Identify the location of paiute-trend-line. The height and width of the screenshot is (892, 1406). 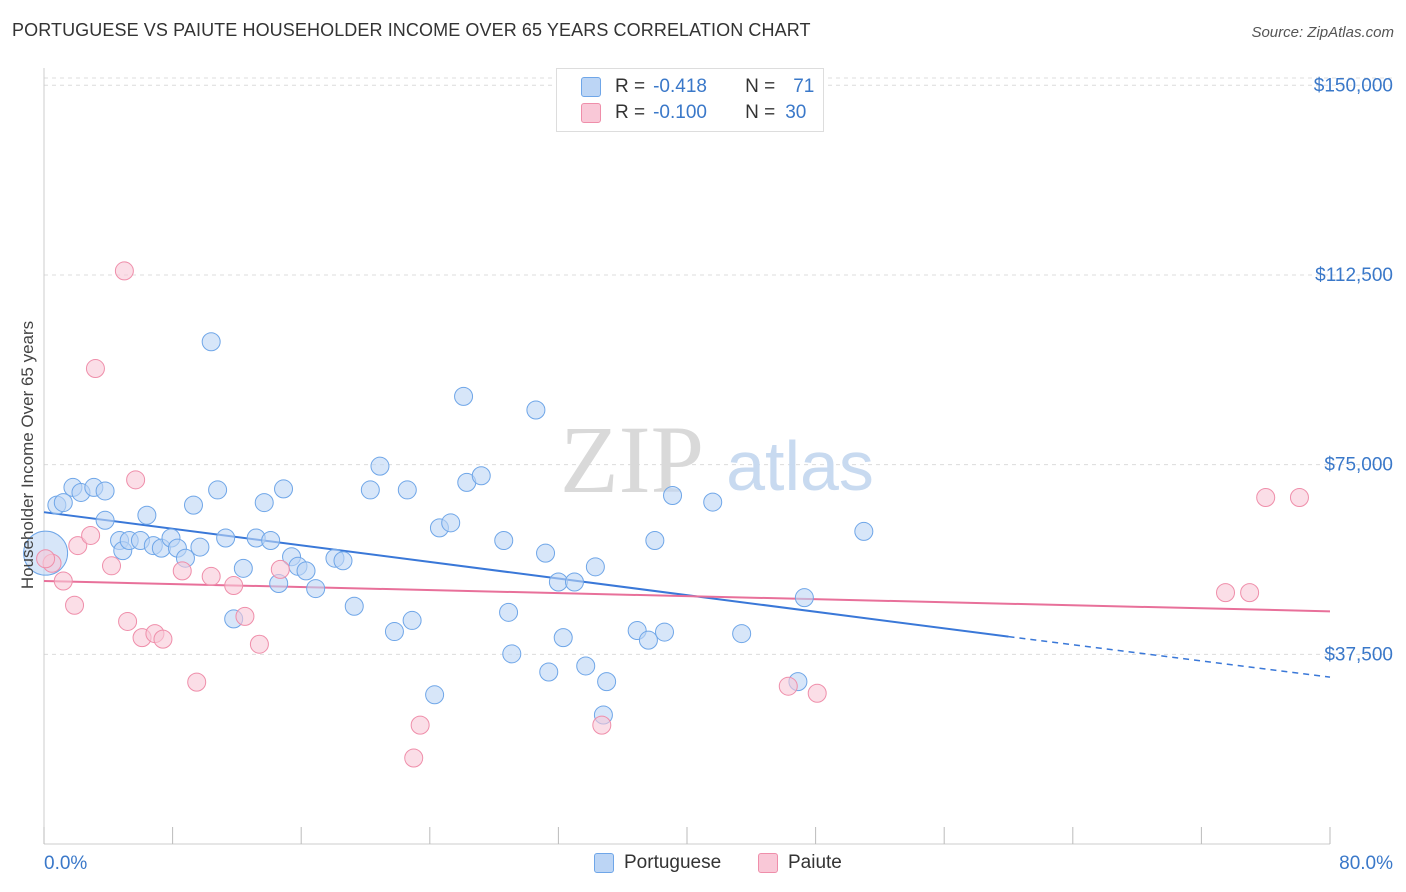
(687, 596).